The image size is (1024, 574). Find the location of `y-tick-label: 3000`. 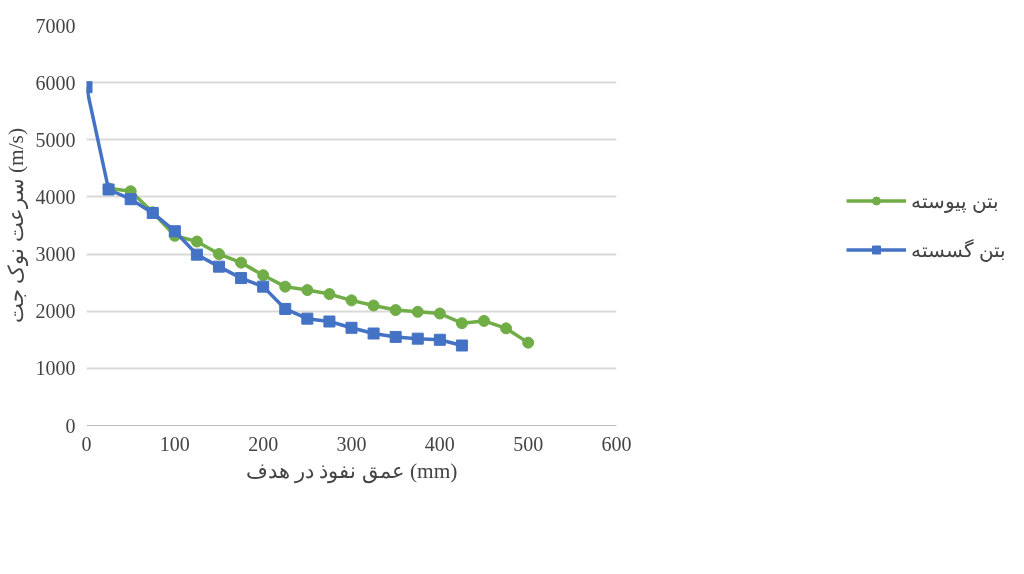

y-tick-label: 3000 is located at coordinates (55, 254).